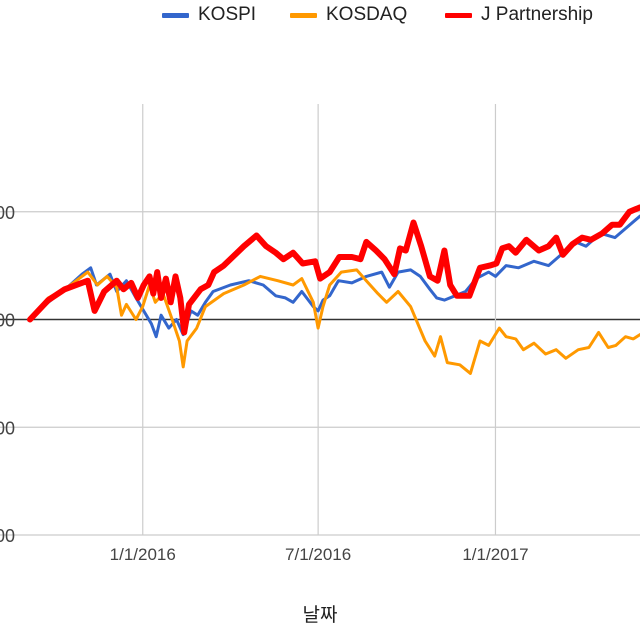 This screenshot has height=640, width=640. What do you see at coordinates (227, 14) in the screenshot?
I see `legend-label-kospi: KOSPI` at bounding box center [227, 14].